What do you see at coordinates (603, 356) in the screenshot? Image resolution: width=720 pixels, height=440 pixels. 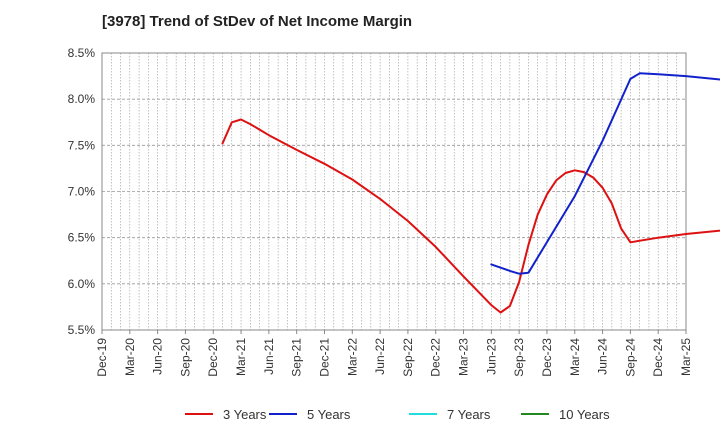 I see `x-tick-label: Jun-24` at bounding box center [603, 356].